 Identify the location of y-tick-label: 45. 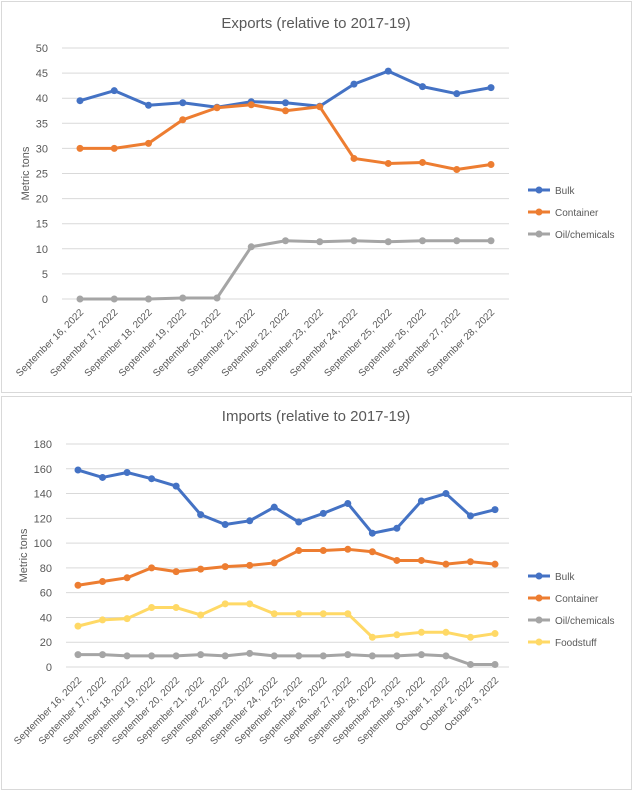
(42, 74).